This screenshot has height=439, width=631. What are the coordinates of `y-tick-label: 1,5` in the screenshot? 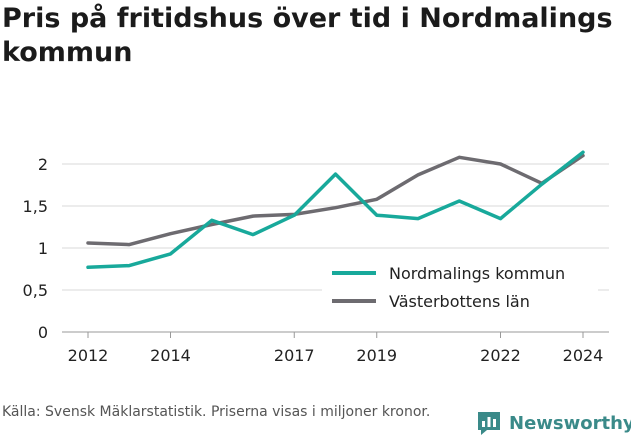 It's located at (35, 206).